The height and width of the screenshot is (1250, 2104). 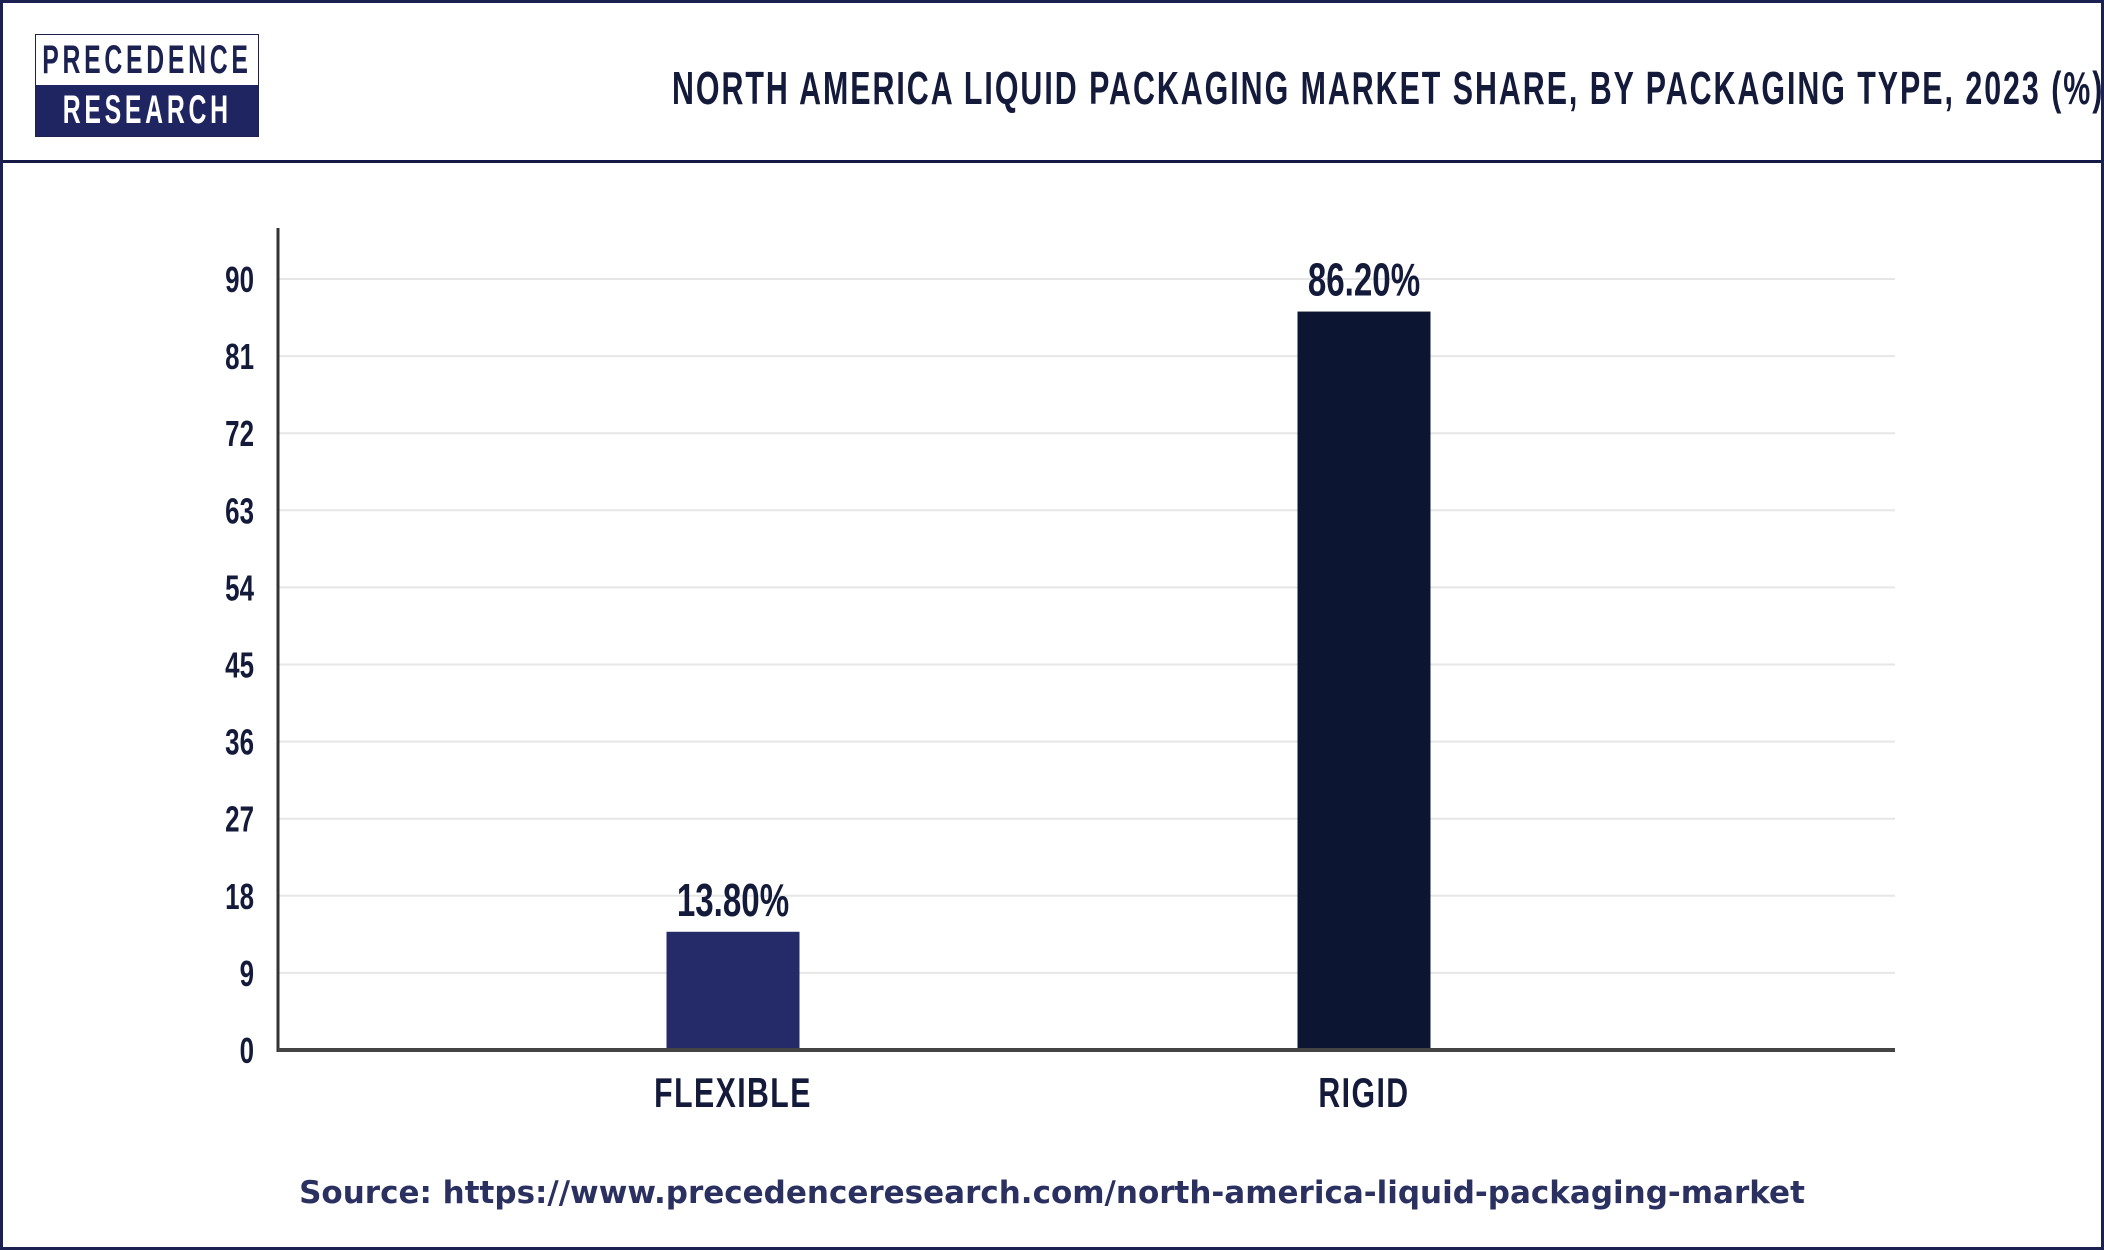 What do you see at coordinates (147, 85) in the screenshot?
I see `logo: PRECEDENCE RESEARCH` at bounding box center [147, 85].